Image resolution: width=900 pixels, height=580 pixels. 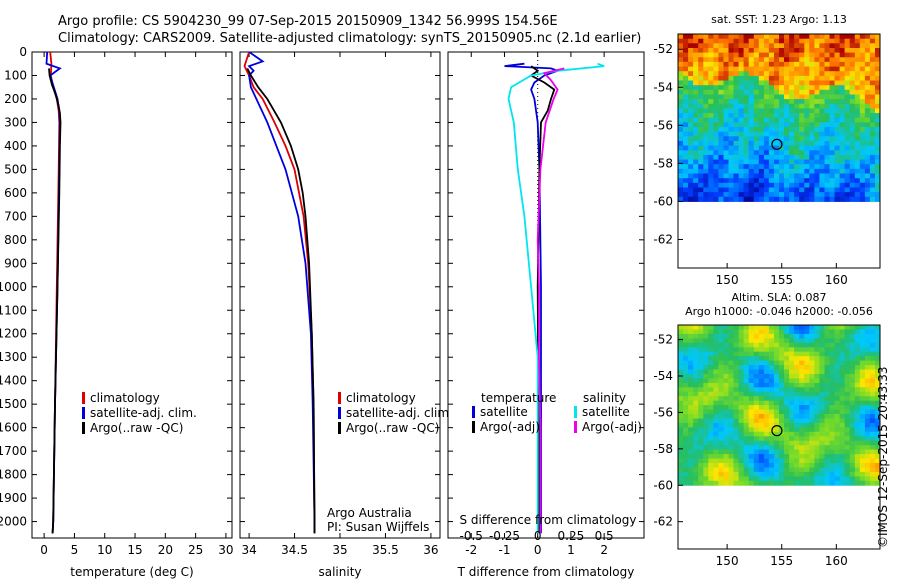 What do you see at coordinates (13, 357) in the screenshot?
I see `y-tick-label: 1300` at bounding box center [13, 357].